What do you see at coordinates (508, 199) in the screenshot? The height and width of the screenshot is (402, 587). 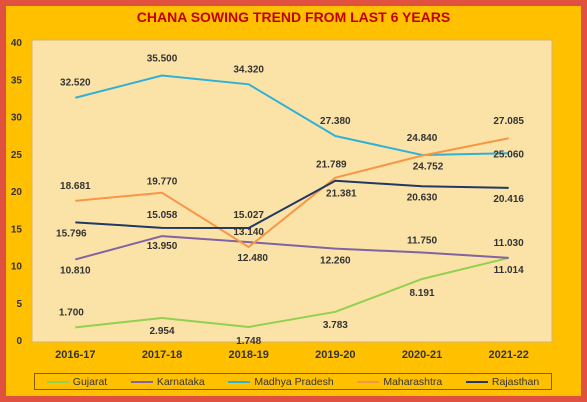 I see `data-label: 20.416` at bounding box center [508, 199].